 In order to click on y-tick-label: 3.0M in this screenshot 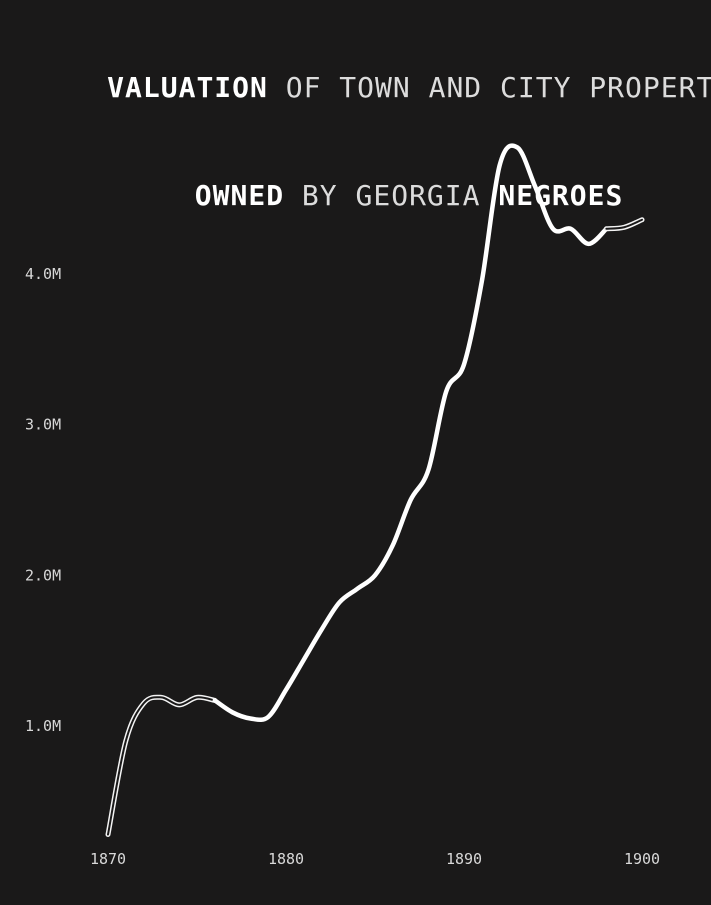, I will do `click(43, 425)`.